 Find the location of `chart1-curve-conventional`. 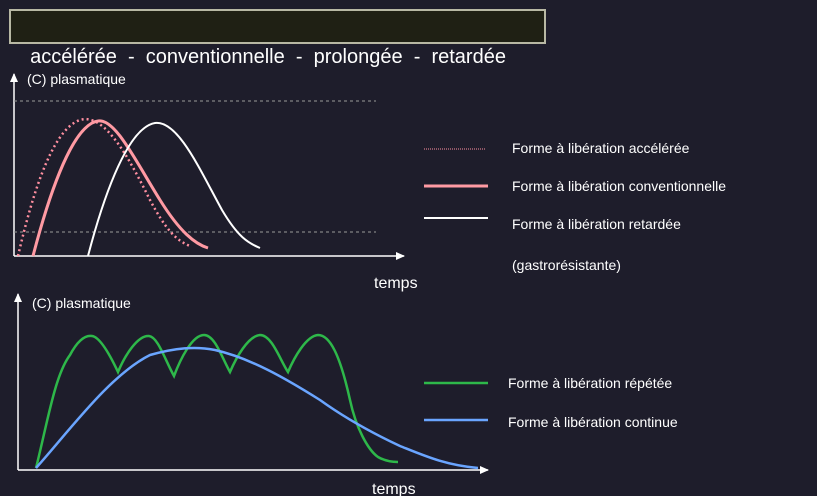

chart1-curve-conventional is located at coordinates (120, 188).